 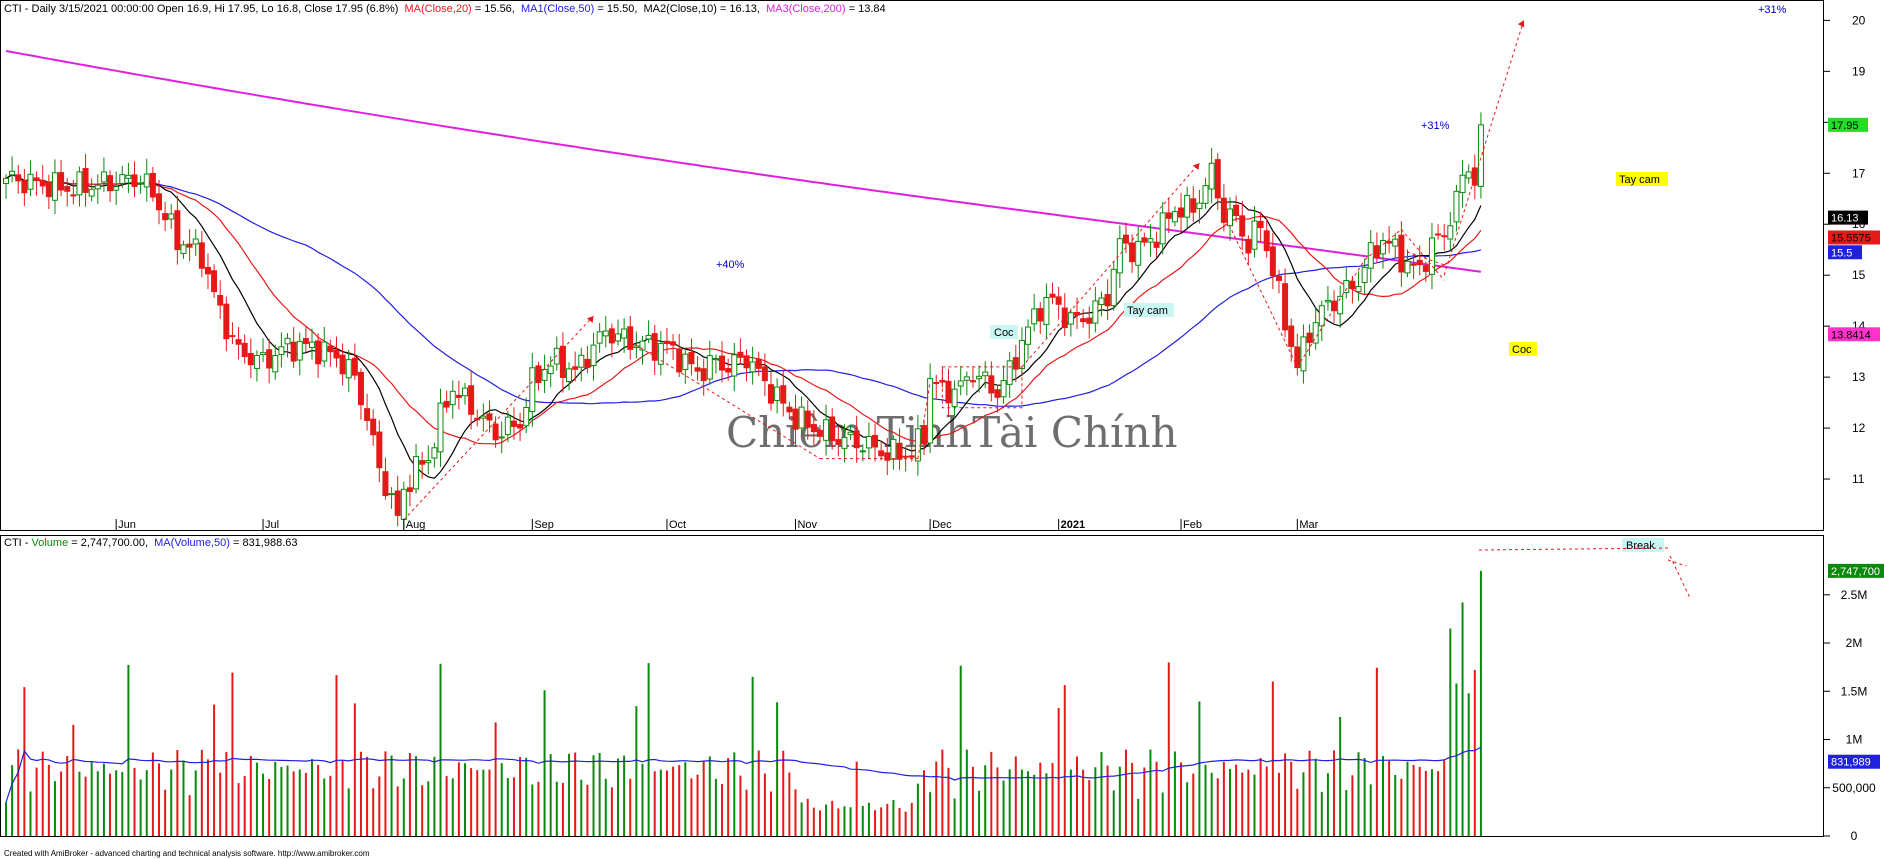 What do you see at coordinates (1845, 126) in the screenshot?
I see `close-tag: 17.95` at bounding box center [1845, 126].